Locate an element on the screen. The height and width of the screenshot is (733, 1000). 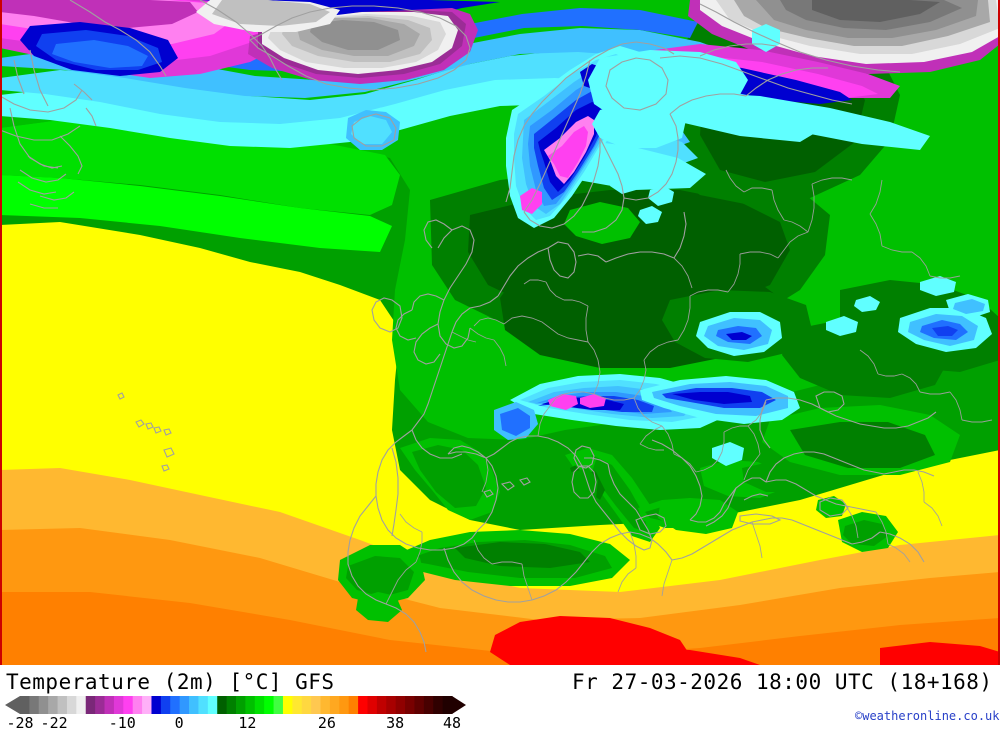
colorbar-tick-label: -28 is located at coordinates (20, 723).